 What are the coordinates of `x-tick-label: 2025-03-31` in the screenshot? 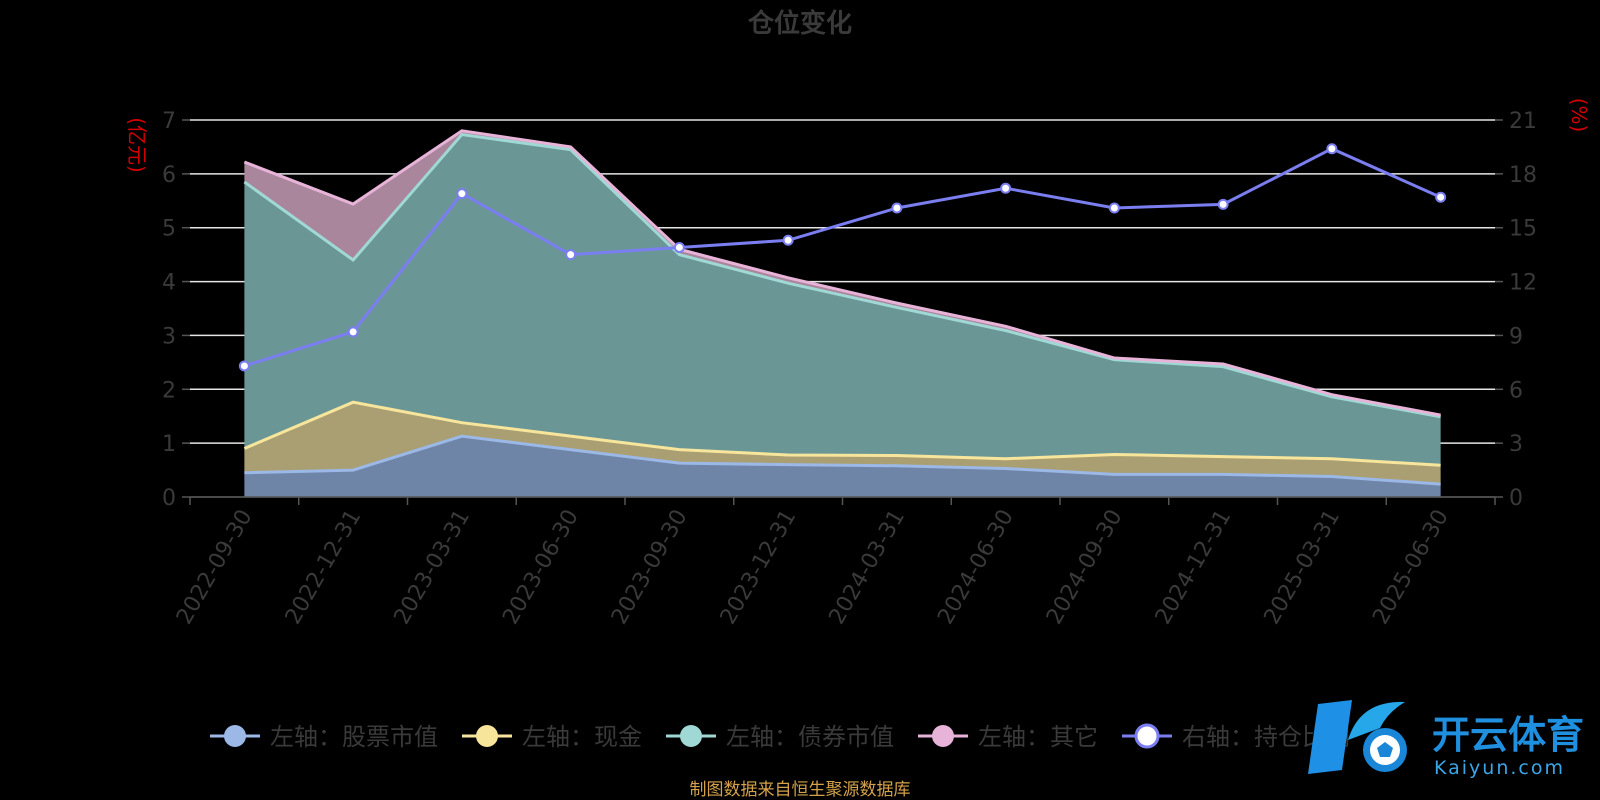 It's located at (1302, 567).